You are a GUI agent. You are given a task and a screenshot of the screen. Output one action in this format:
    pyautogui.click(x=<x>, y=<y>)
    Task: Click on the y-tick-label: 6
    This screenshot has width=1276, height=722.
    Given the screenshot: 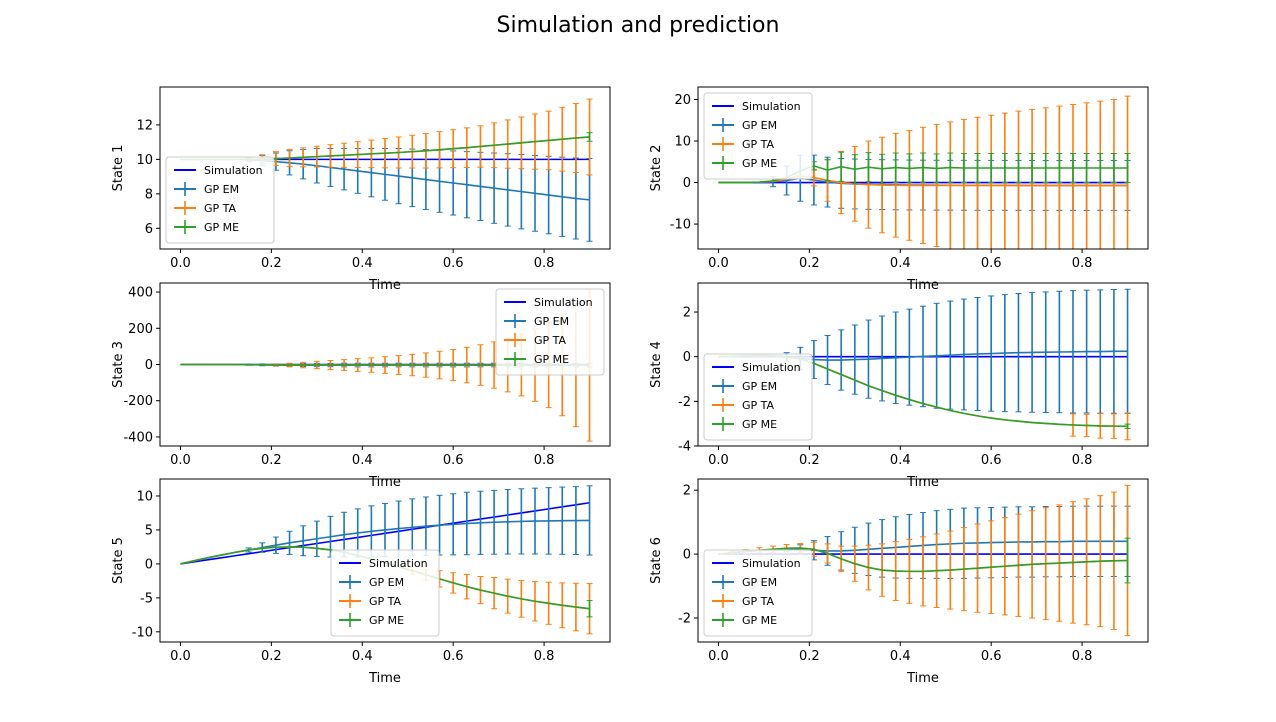 What is the action you would take?
    pyautogui.click(x=149, y=229)
    